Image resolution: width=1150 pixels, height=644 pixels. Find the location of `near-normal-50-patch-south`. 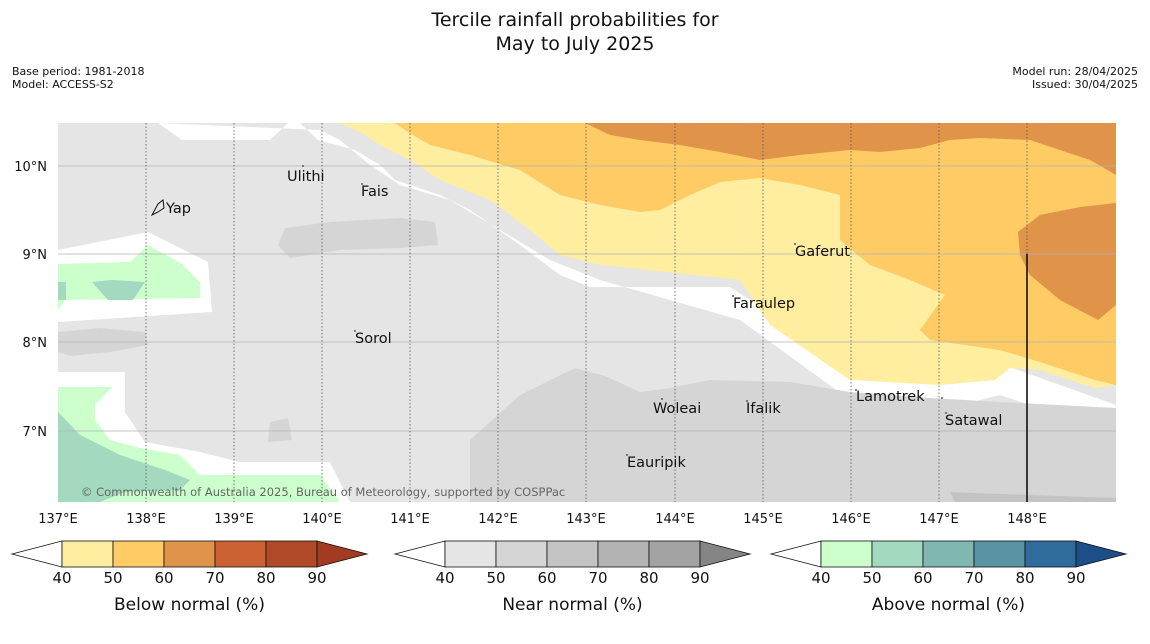

near-normal-50-patch-south is located at coordinates (793, 435).